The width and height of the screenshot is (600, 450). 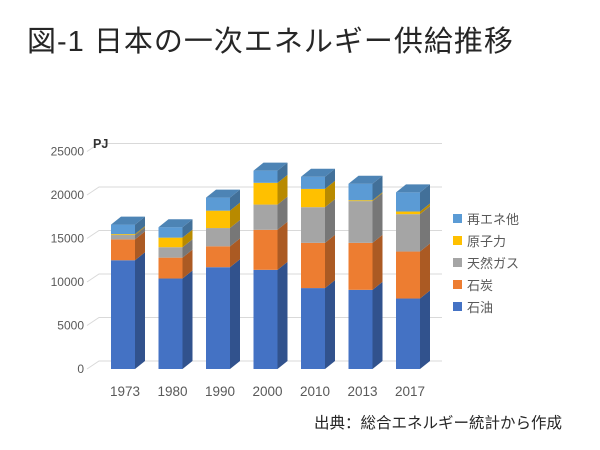 What do you see at coordinates (493, 263) in the screenshot?
I see `legend-label: 天然ガス` at bounding box center [493, 263].